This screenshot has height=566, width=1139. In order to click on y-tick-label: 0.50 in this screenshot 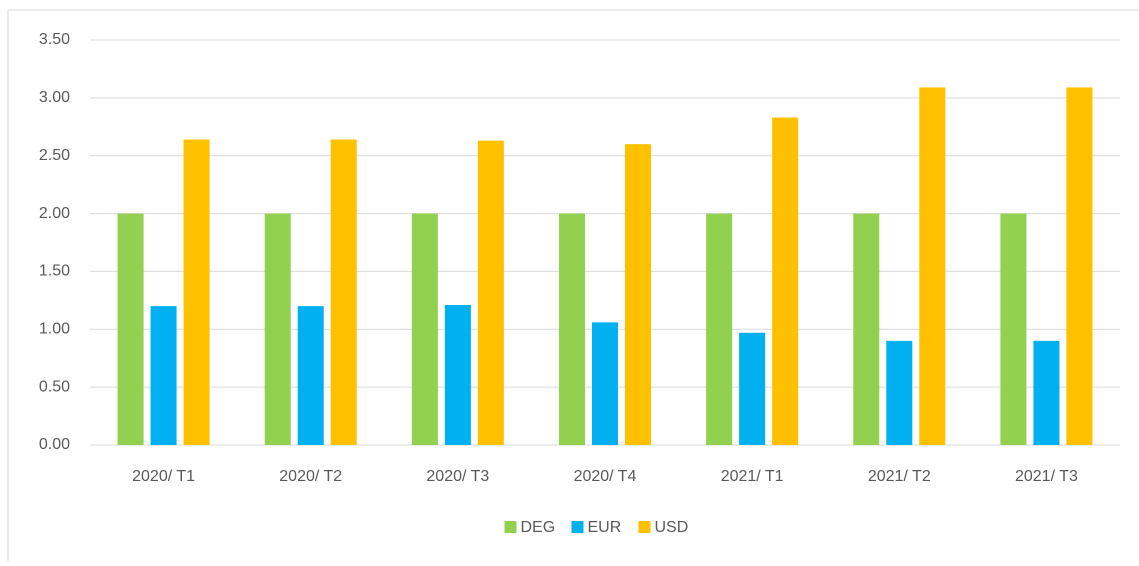, I will do `click(54, 386)`.